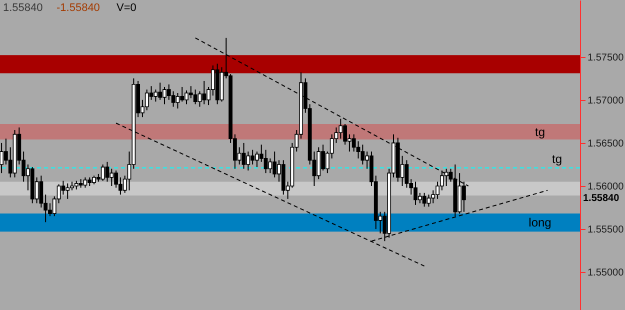 This screenshot has width=625, height=310. I want to click on y-tick-label: 1.56000, so click(606, 187).